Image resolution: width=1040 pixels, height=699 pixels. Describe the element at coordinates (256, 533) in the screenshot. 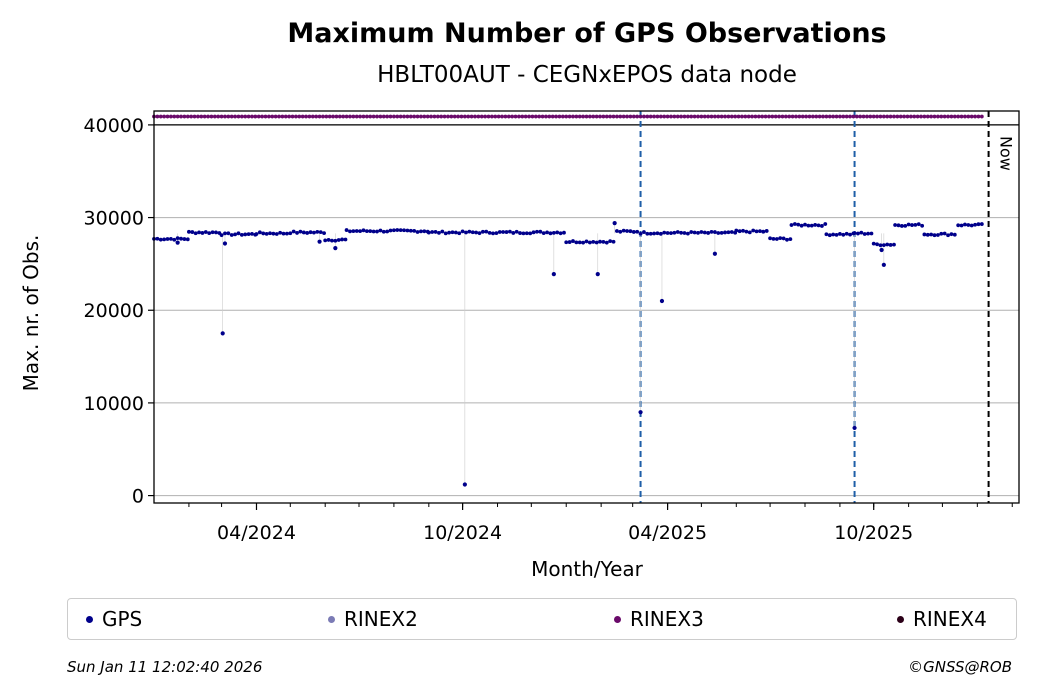

I see `x-tick-label: 04/2024` at that location.